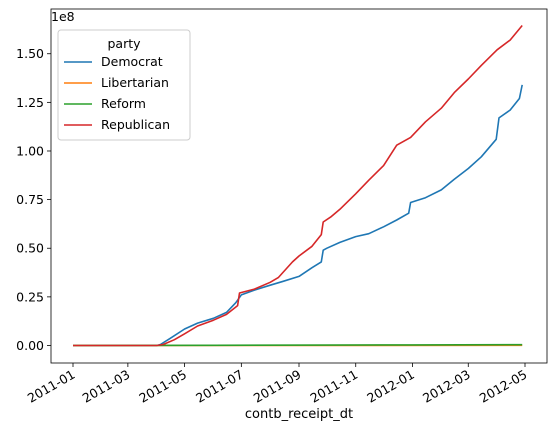 The image size is (556, 432). I want to click on legend-label-0: Democrat, so click(132, 61).